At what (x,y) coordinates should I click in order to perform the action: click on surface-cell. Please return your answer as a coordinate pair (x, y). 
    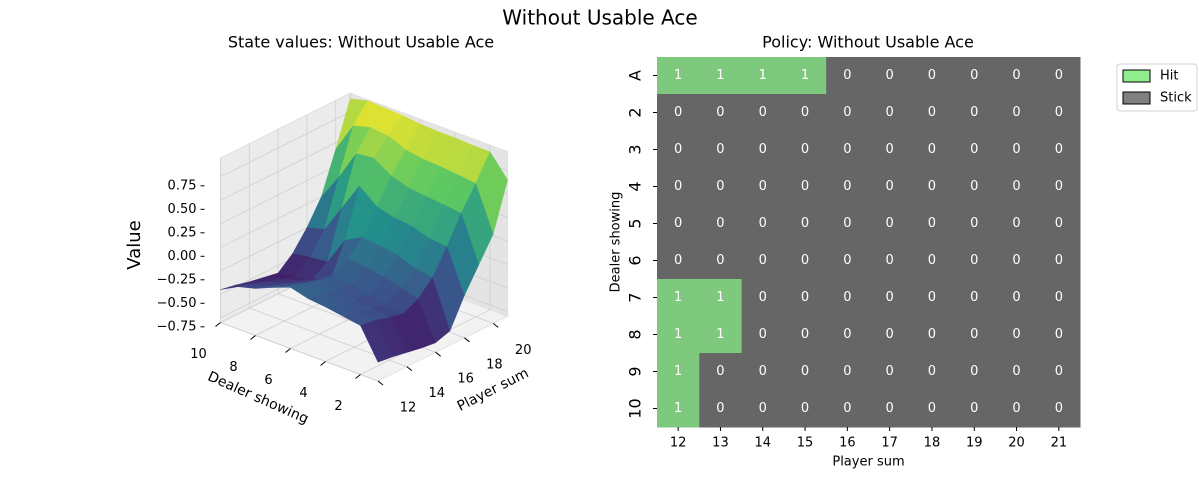
    Looking at the image, I should click on (376, 341).